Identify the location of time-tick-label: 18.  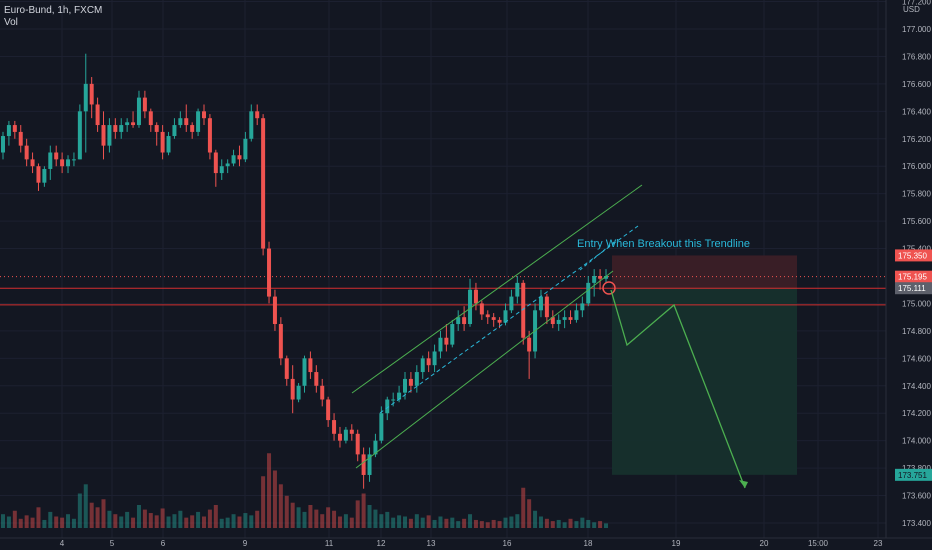
(588, 543).